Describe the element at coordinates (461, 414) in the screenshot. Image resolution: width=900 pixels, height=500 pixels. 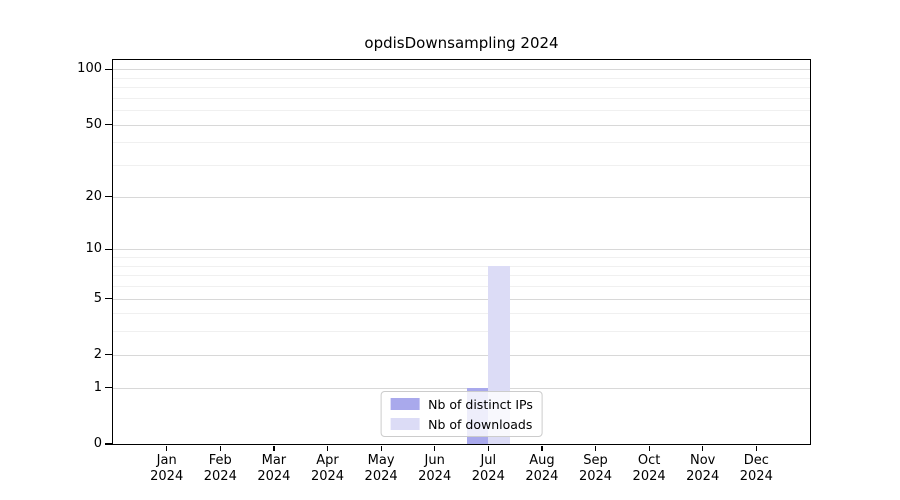
I see `legend: Nb of distinct IPs Nb of downloads` at that location.